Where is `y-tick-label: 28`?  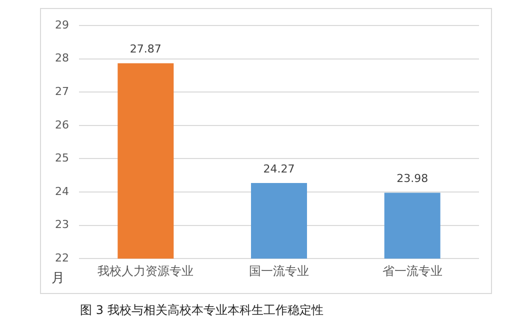
y-tick-label: 28 is located at coordinates (61, 58).